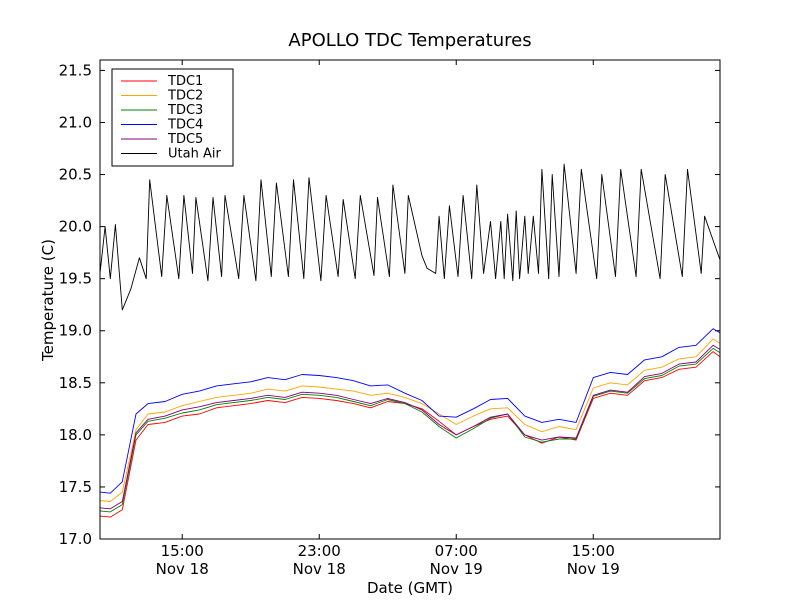 The image size is (800, 604). What do you see at coordinates (75, 70) in the screenshot?
I see `y-tick-label: 21.5` at bounding box center [75, 70].